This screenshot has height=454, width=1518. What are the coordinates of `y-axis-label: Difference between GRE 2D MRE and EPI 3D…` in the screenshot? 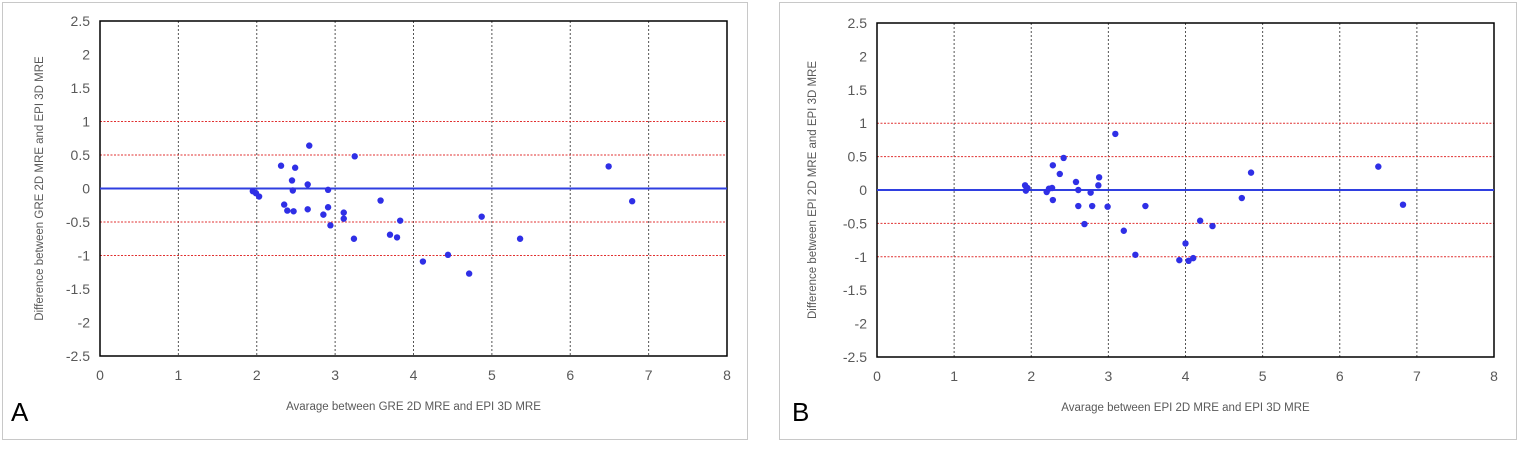 It's located at (40, 188).